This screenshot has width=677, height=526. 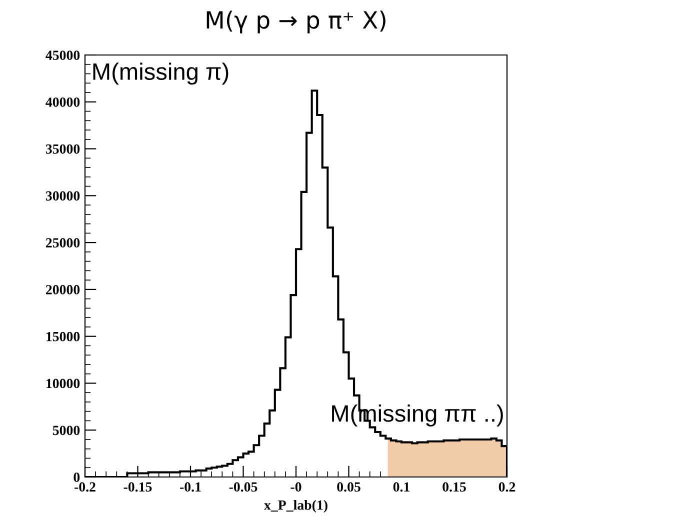 What do you see at coordinates (401, 487) in the screenshot?
I see `x-tick-label: 0.1` at bounding box center [401, 487].